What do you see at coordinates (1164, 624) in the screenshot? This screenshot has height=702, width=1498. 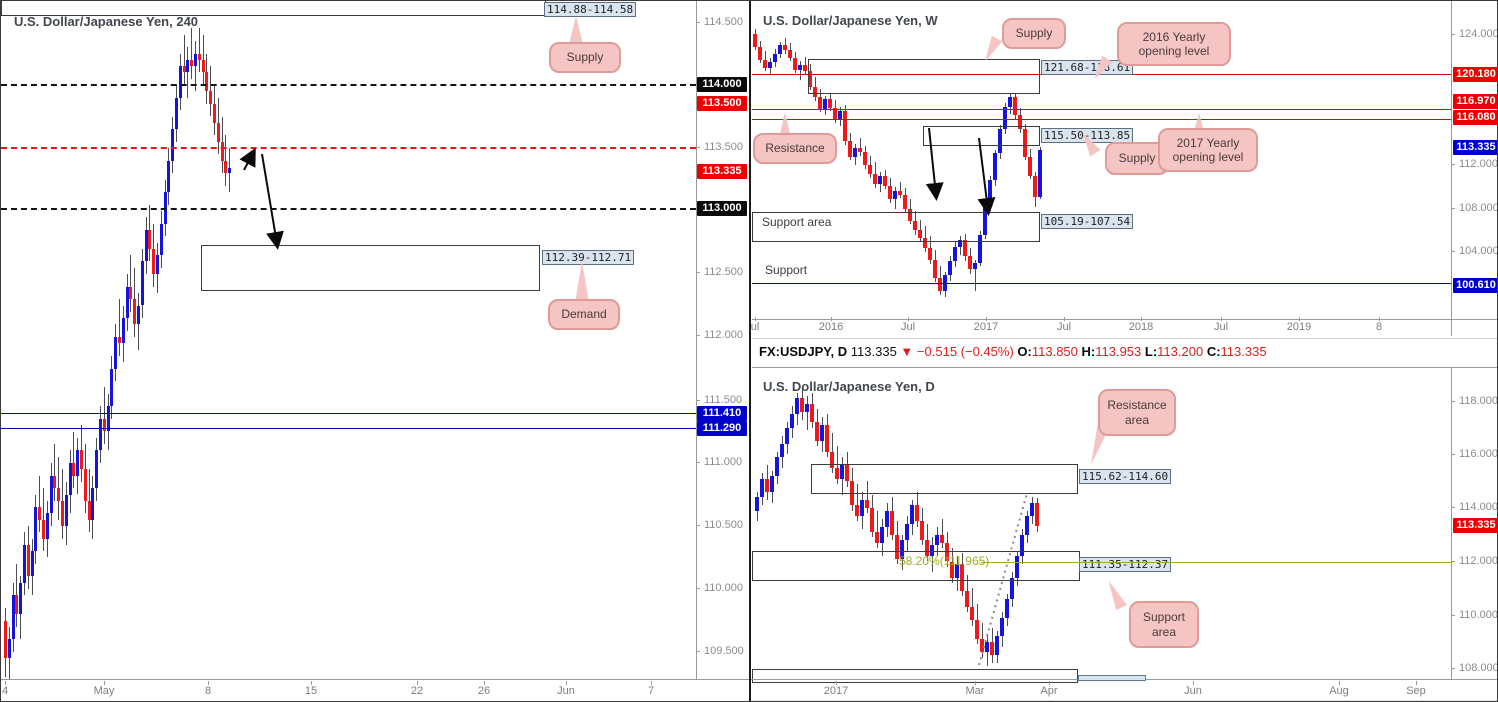 I see `daily-support-balloon: Support area` at bounding box center [1164, 624].